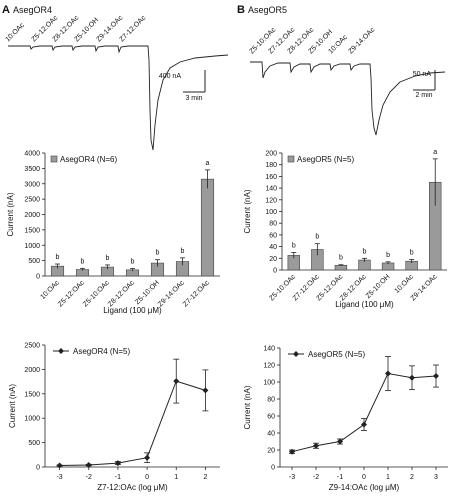 This screenshot has height=500, width=462. Describe the element at coordinates (32, 10) in the screenshot. I see `panel-a-title: AsegOR4` at that location.